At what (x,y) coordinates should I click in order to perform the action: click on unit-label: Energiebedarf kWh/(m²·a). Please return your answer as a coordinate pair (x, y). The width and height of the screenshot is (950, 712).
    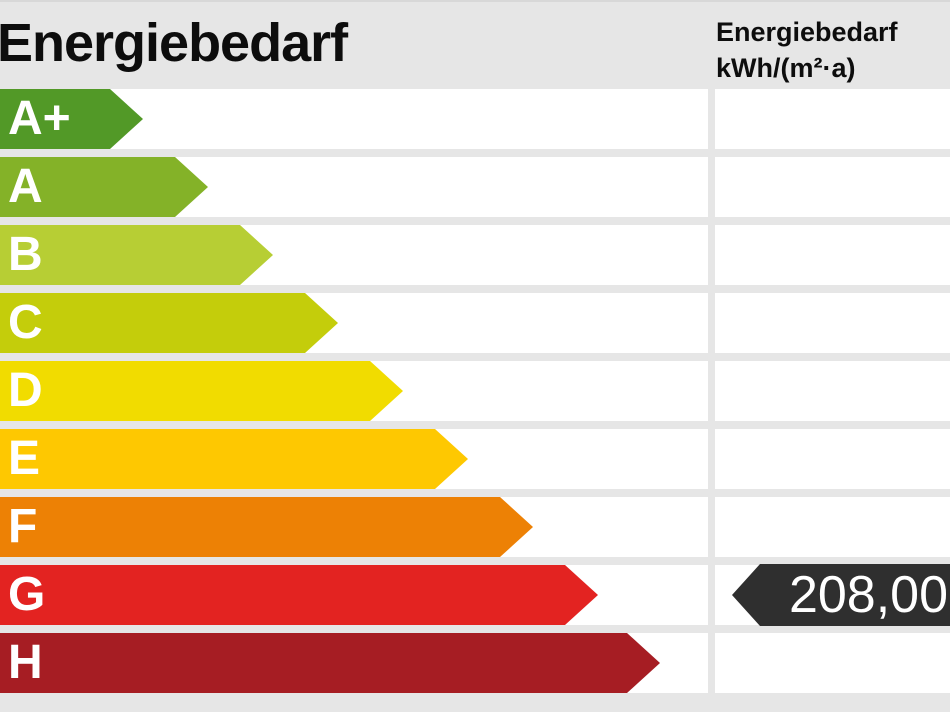
    Looking at the image, I should click on (807, 50).